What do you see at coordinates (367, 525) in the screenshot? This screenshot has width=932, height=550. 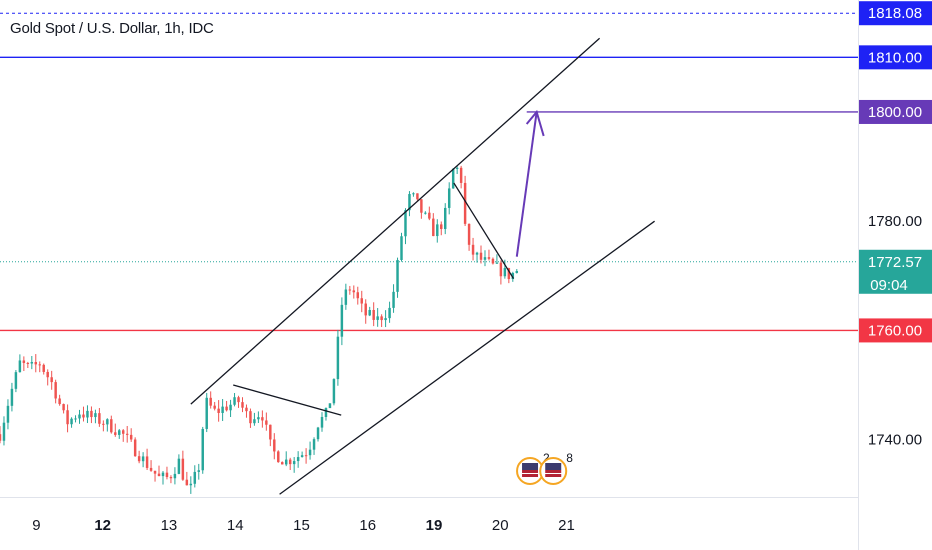 I see `x-tick-label: 16` at bounding box center [367, 525].